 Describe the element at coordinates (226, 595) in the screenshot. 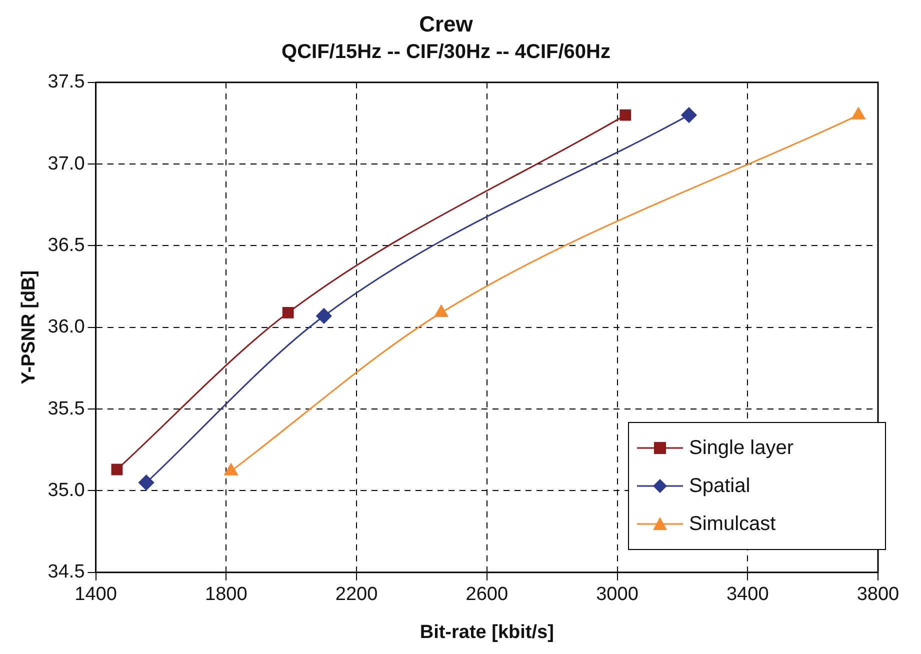

I see `x-tick-label: 1800` at that location.